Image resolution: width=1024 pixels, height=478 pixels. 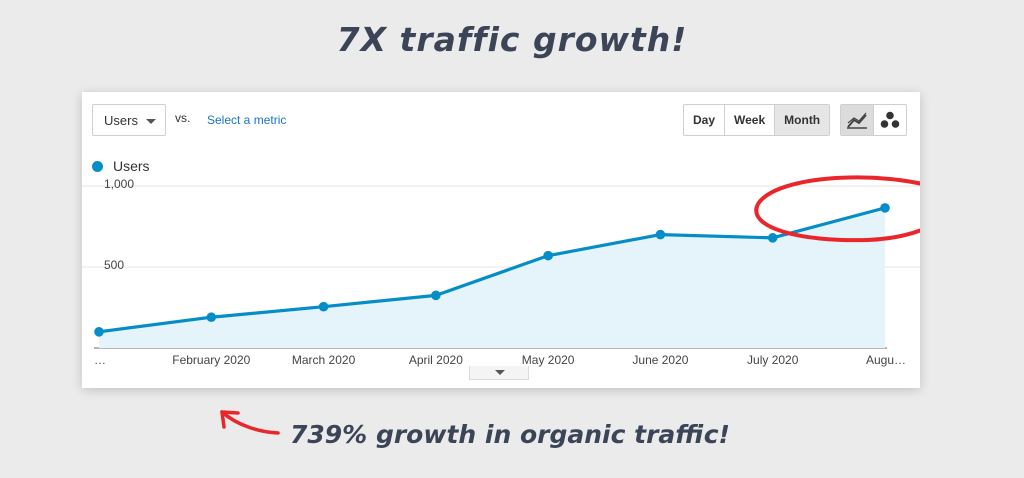 What do you see at coordinates (324, 360) in the screenshot?
I see `x-tick-label: March 2020` at bounding box center [324, 360].